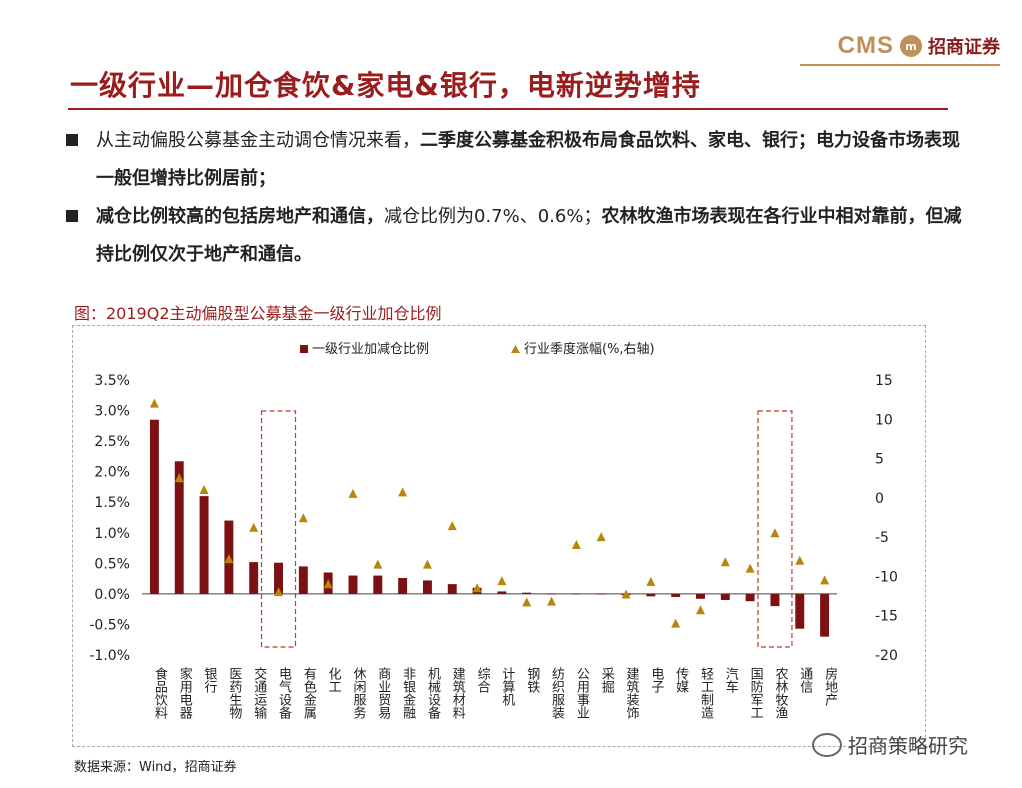  I want to click on marker-电子, so click(651, 581).